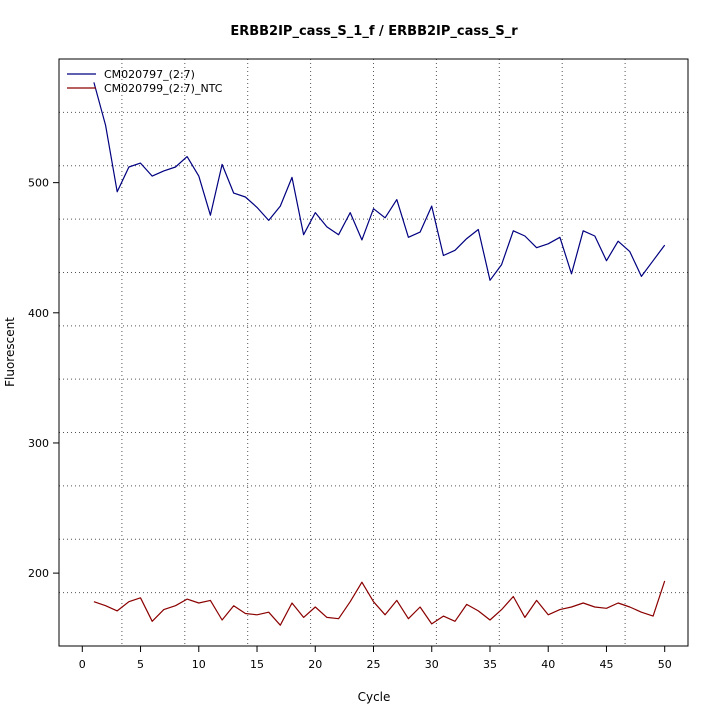 This screenshot has height=720, width=720. Describe the element at coordinates (490, 664) in the screenshot. I see `x-tick-label: 35` at that location.